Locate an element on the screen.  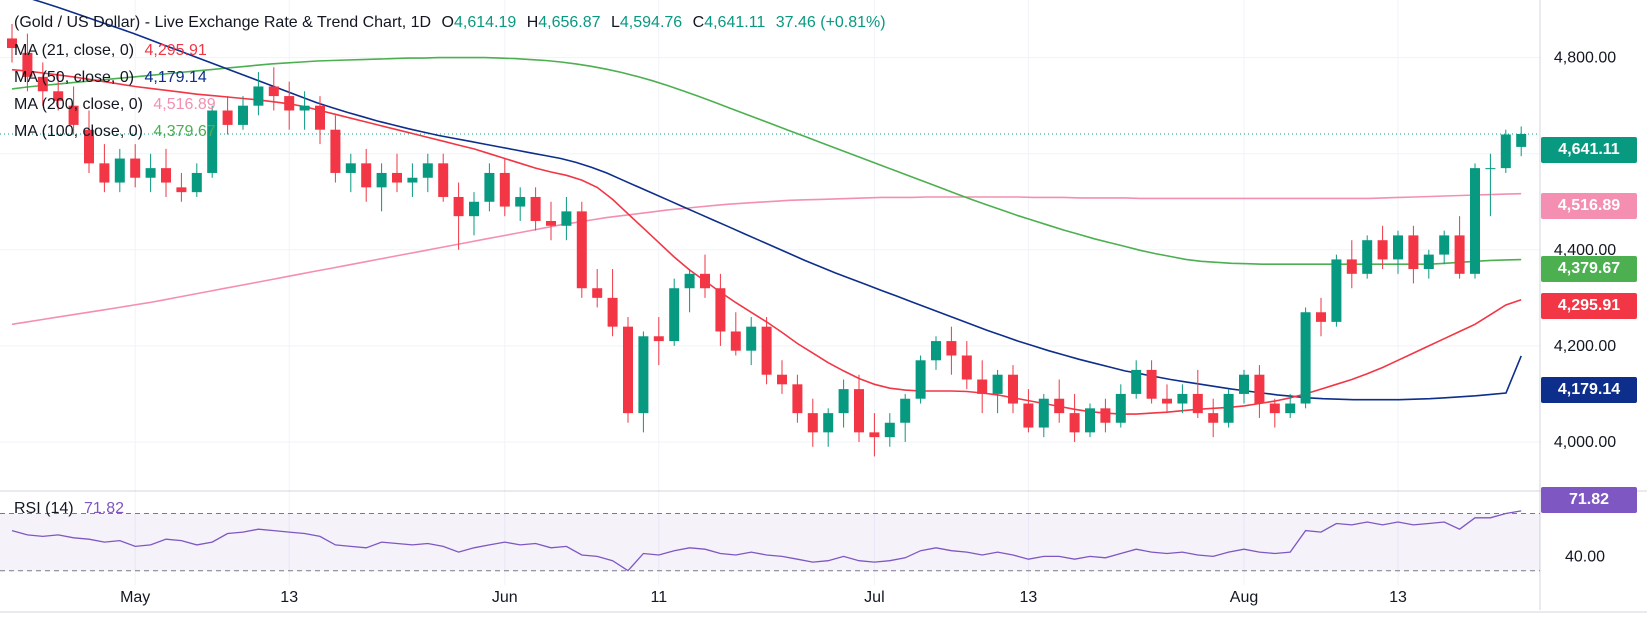
rsi-tag: 71.82 is located at coordinates (1589, 500).